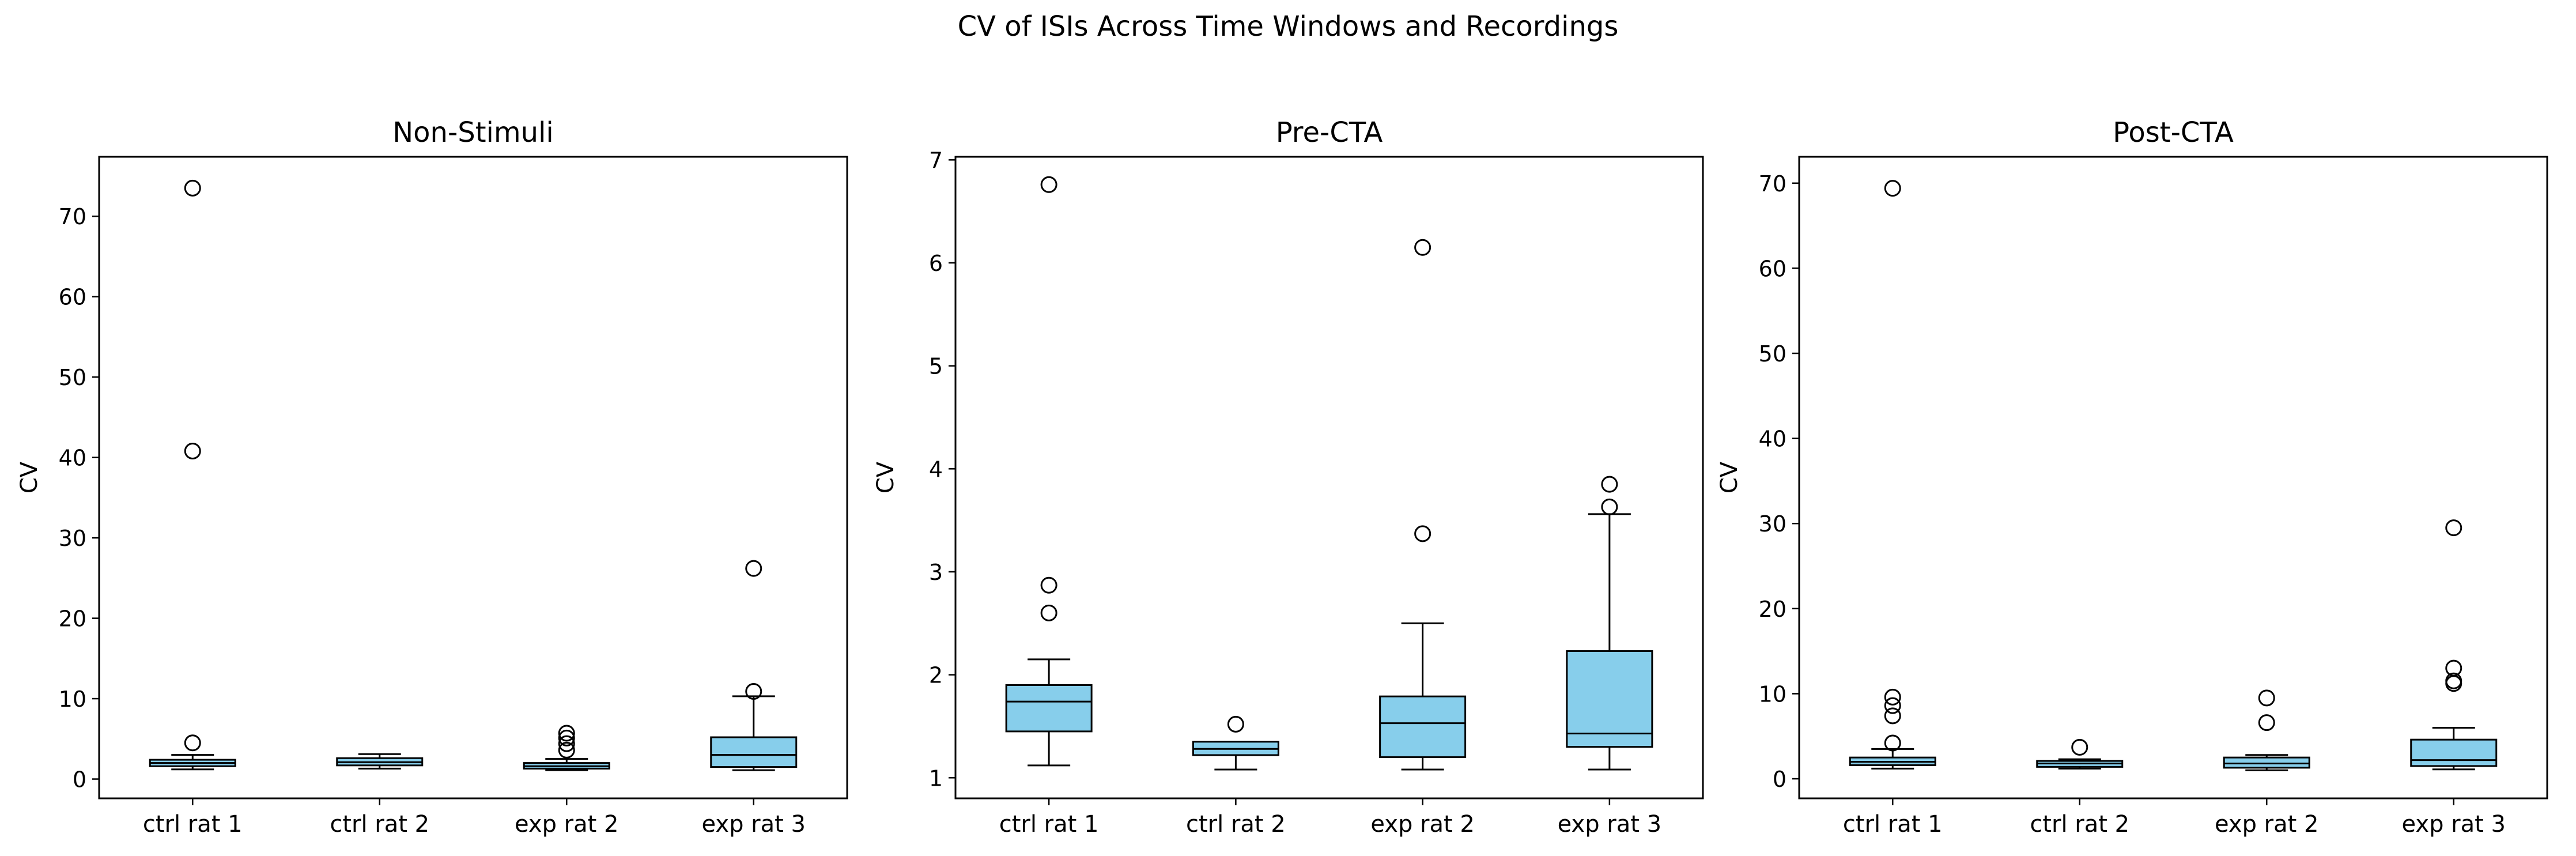  What do you see at coordinates (2173, 132) in the screenshot?
I see `panel-title: Post-CTA` at bounding box center [2173, 132].